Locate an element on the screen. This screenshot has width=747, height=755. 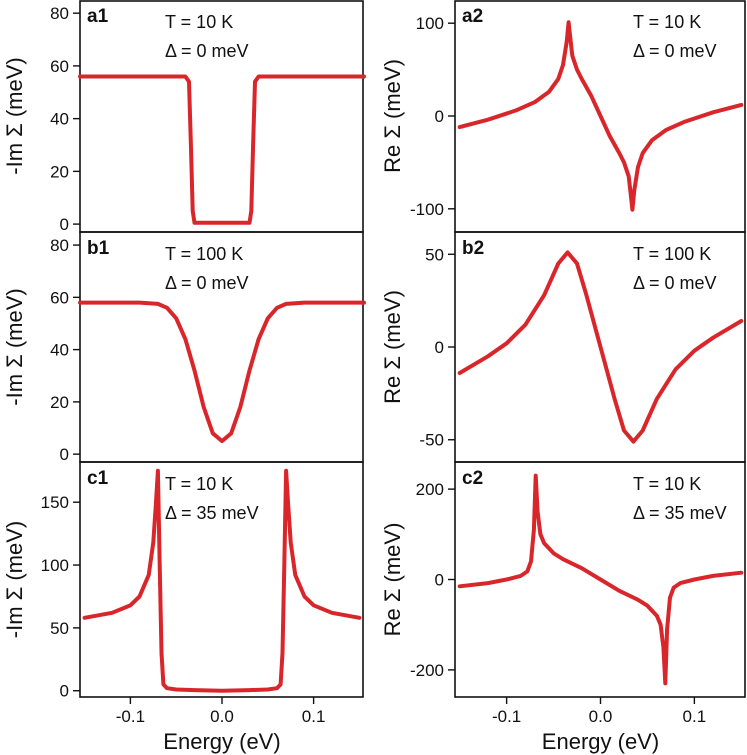
y-tick-label: 150 is located at coordinates (55, 502).